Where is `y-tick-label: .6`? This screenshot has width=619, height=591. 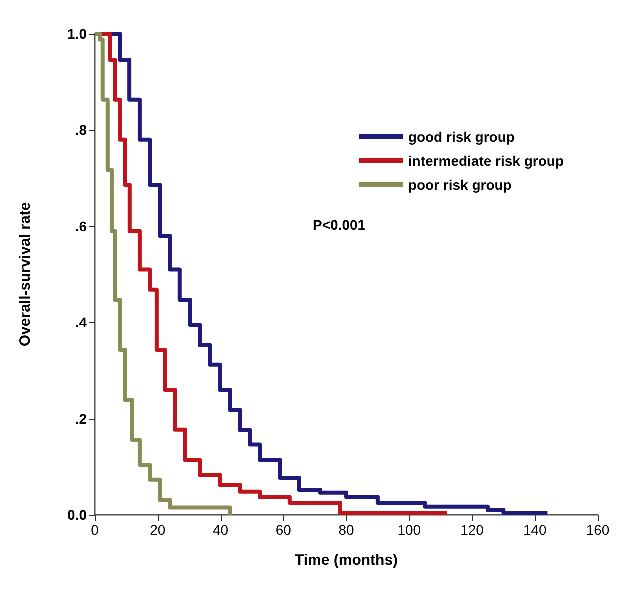 y-tick-label: .6 is located at coordinates (81, 226).